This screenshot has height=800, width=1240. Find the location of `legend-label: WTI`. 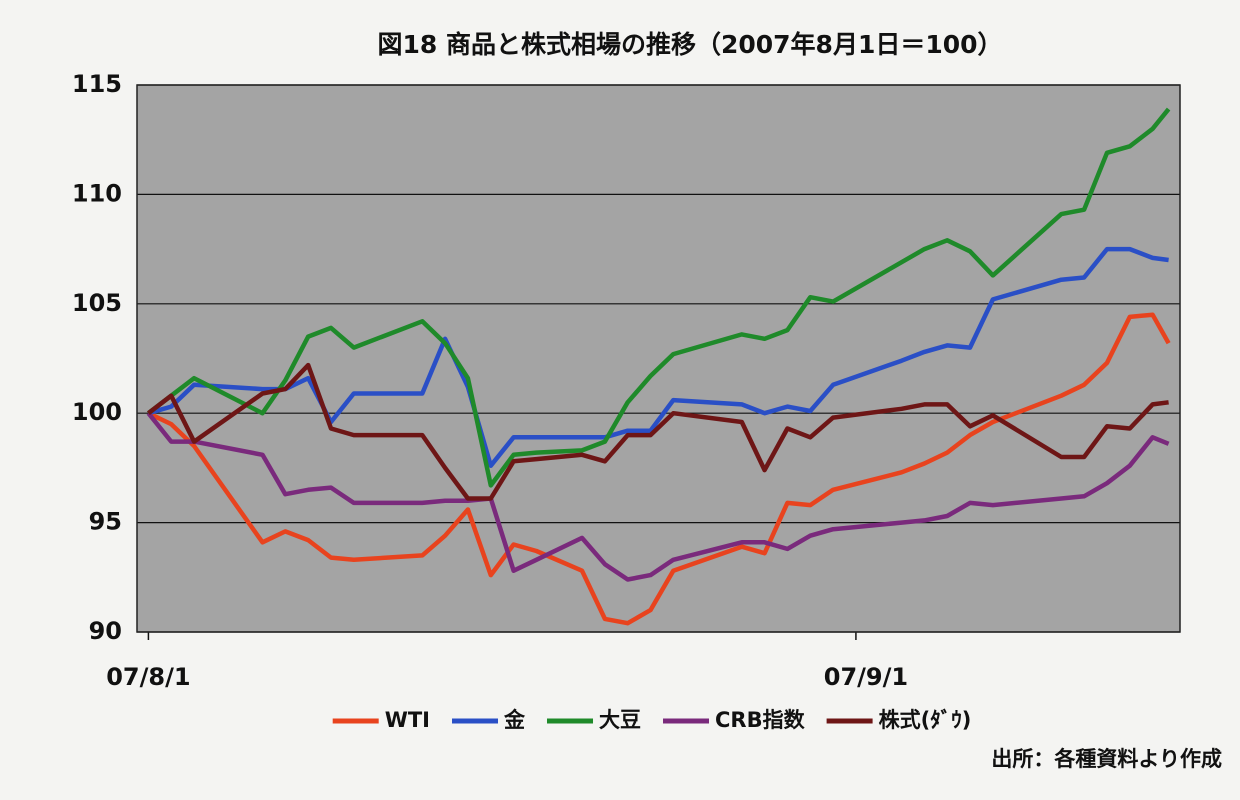

legend-label: WTI is located at coordinates (407, 720).